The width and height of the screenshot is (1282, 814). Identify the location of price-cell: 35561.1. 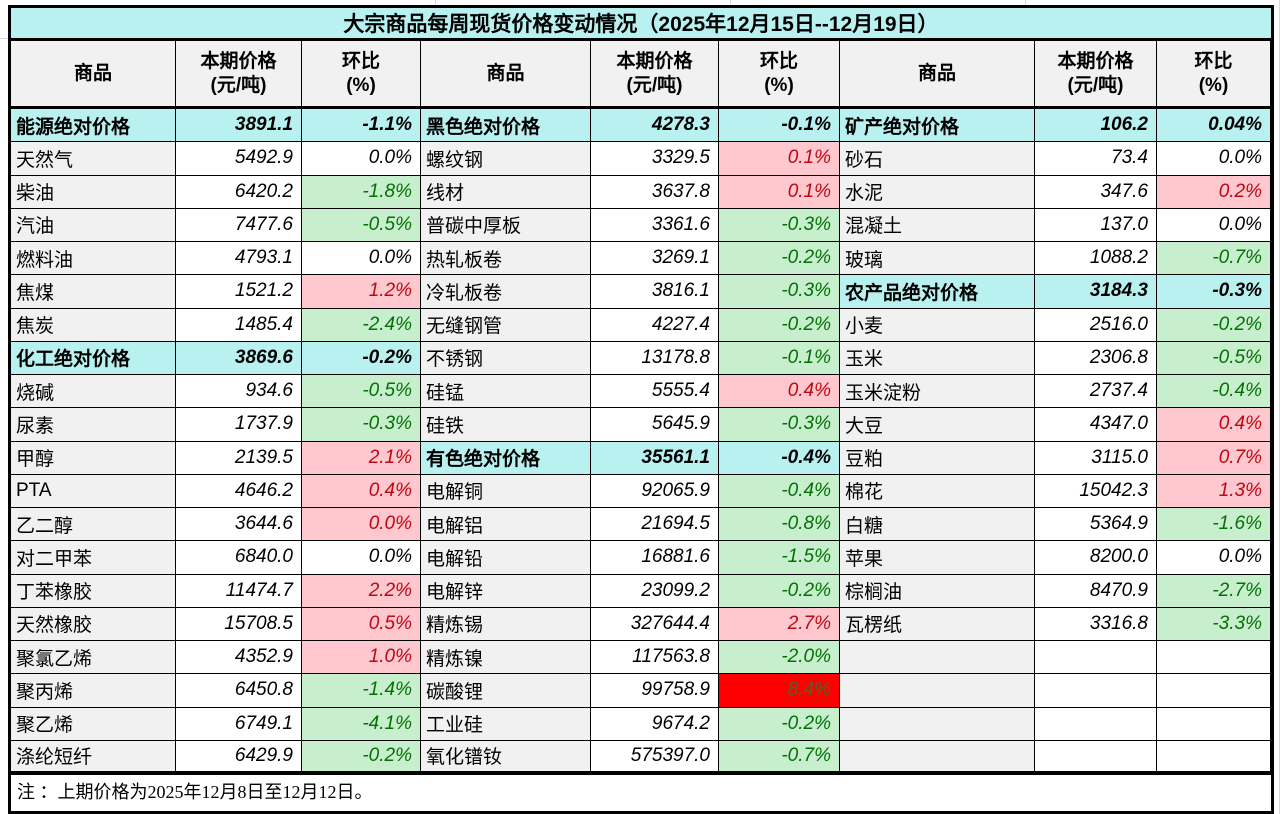
(655, 458).